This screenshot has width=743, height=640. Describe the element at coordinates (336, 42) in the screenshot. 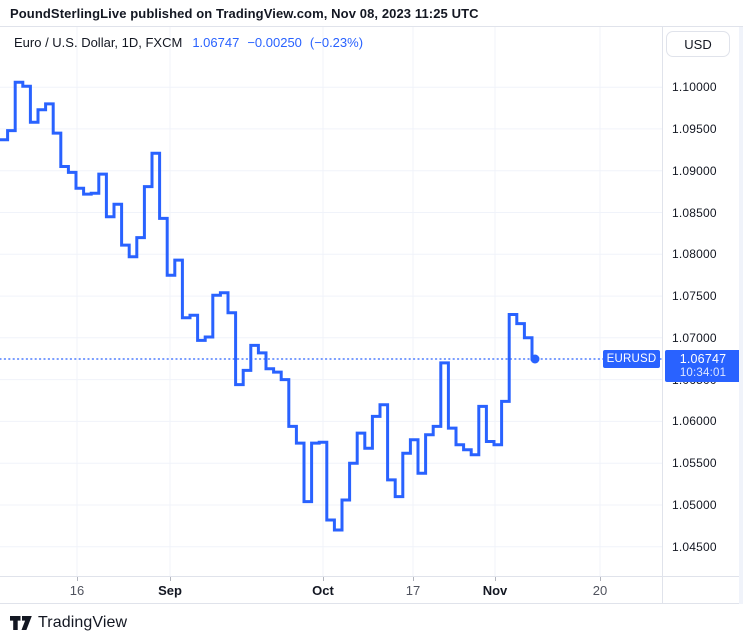

I see `change-percent-value: (−0.23%)` at that location.